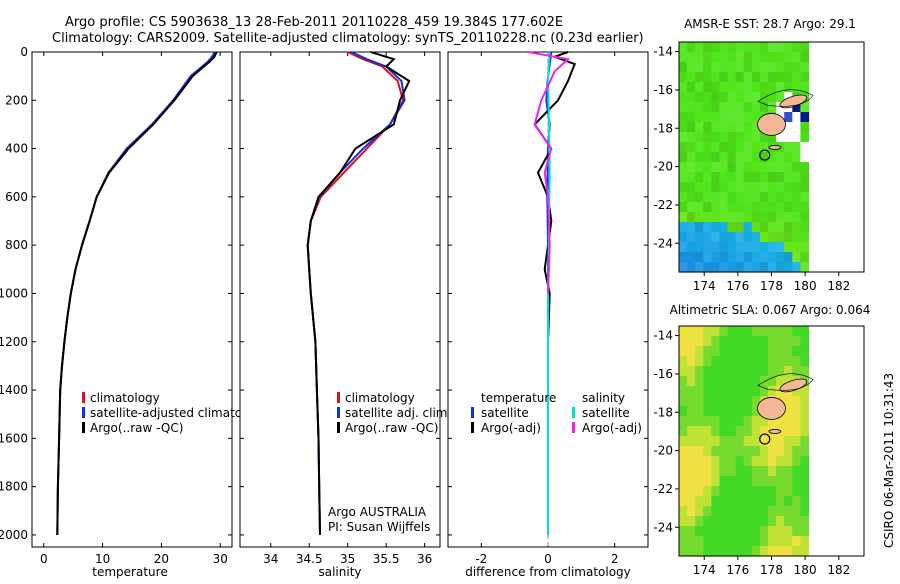  What do you see at coordinates (338, 427) in the screenshot?
I see `legend-swatch-argo` at bounding box center [338, 427].